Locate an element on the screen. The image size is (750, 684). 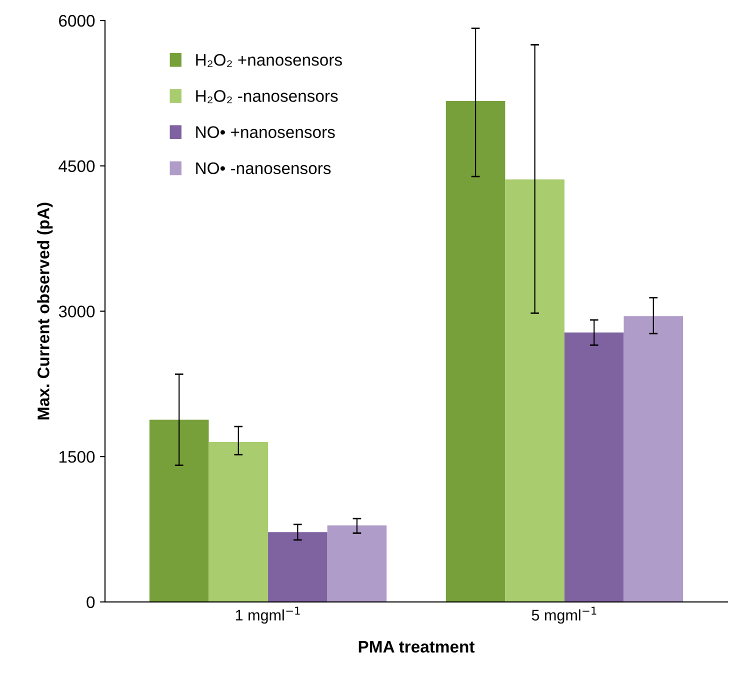
x-tick-label: 5 mgml$^{−1}$ is located at coordinates (564, 615).